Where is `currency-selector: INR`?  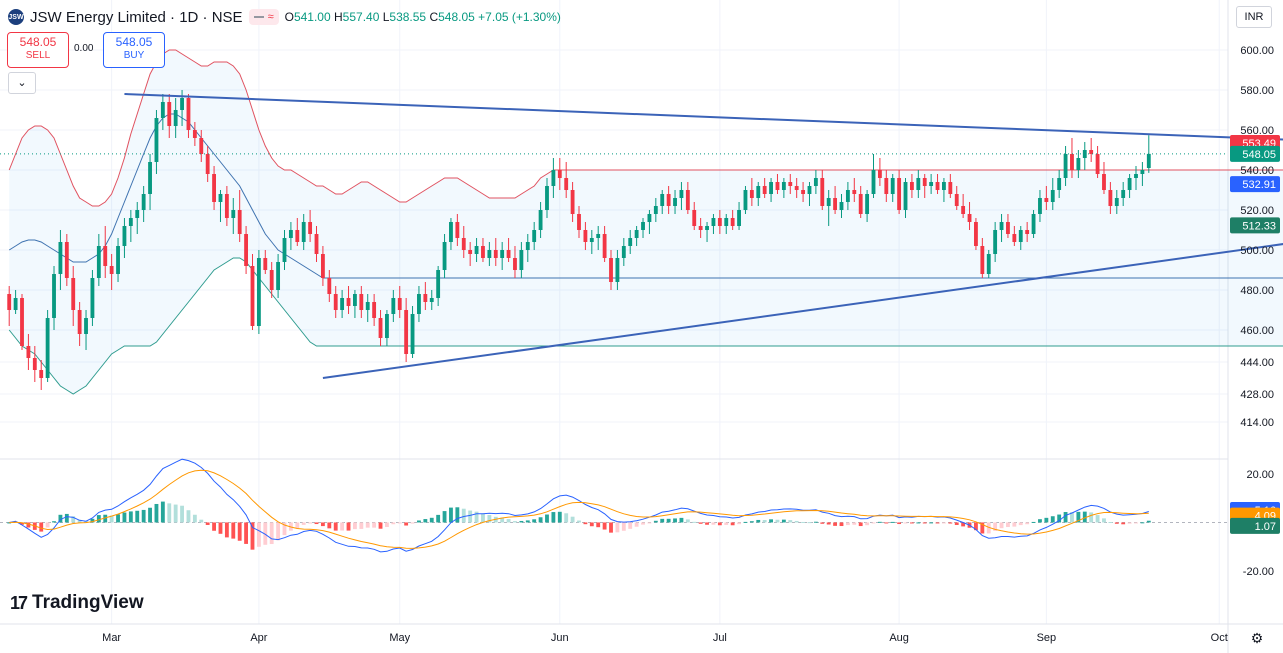
currency-selector: INR is located at coordinates (1254, 17).